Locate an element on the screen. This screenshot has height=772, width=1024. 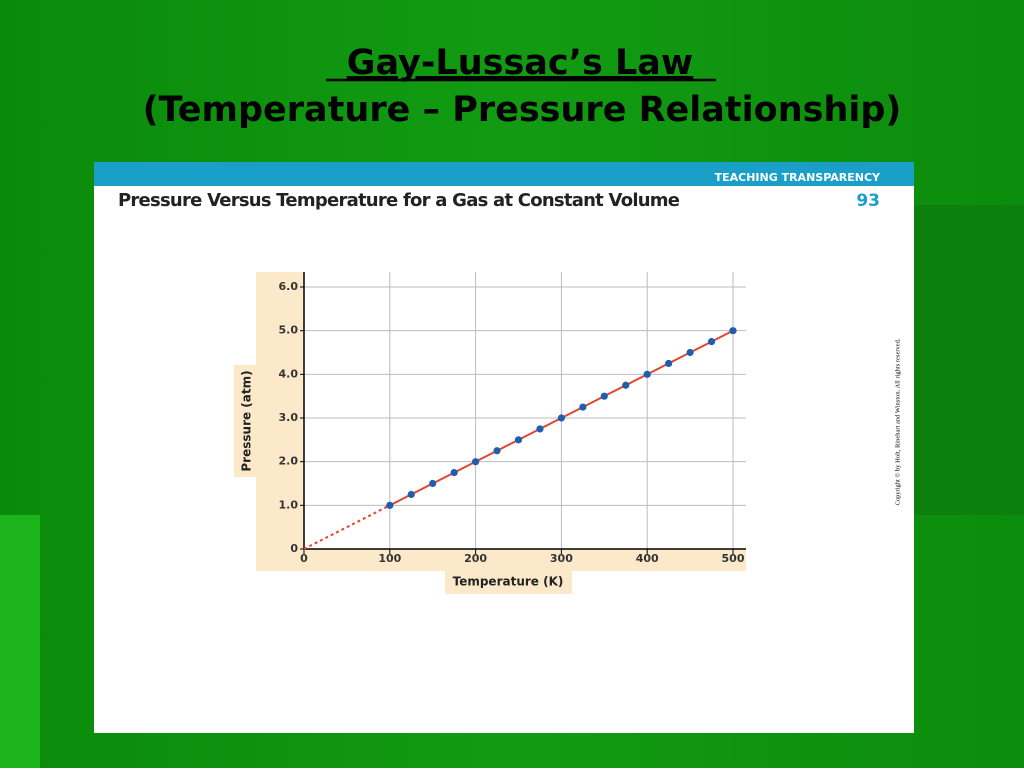
y-label-box is located at coordinates (246, 421).